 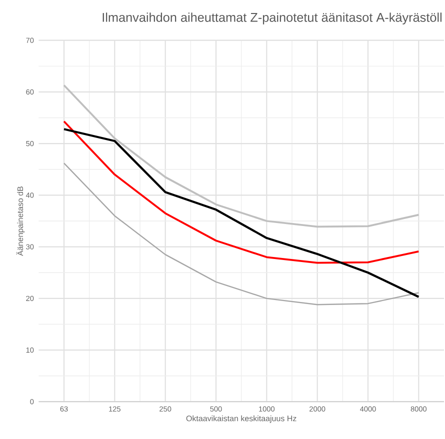 I want to click on y-axis-title: Äänenpainetaso dB, so click(x=20, y=221).